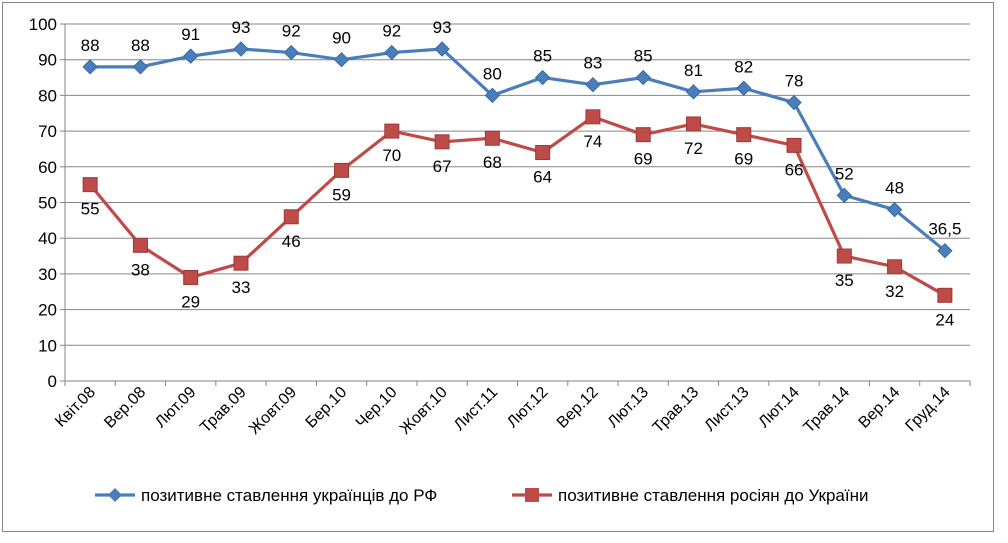 This screenshot has height=543, width=1008. I want to click on y-tick-label: 30, so click(47, 274).